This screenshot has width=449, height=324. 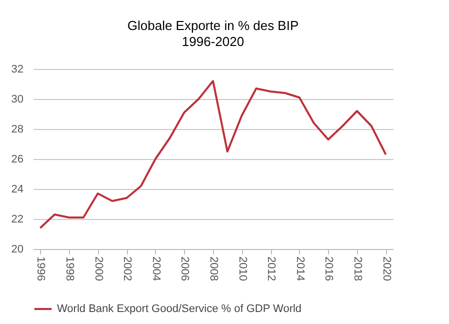 I want to click on x-tick-label: 2010, so click(x=242, y=268).